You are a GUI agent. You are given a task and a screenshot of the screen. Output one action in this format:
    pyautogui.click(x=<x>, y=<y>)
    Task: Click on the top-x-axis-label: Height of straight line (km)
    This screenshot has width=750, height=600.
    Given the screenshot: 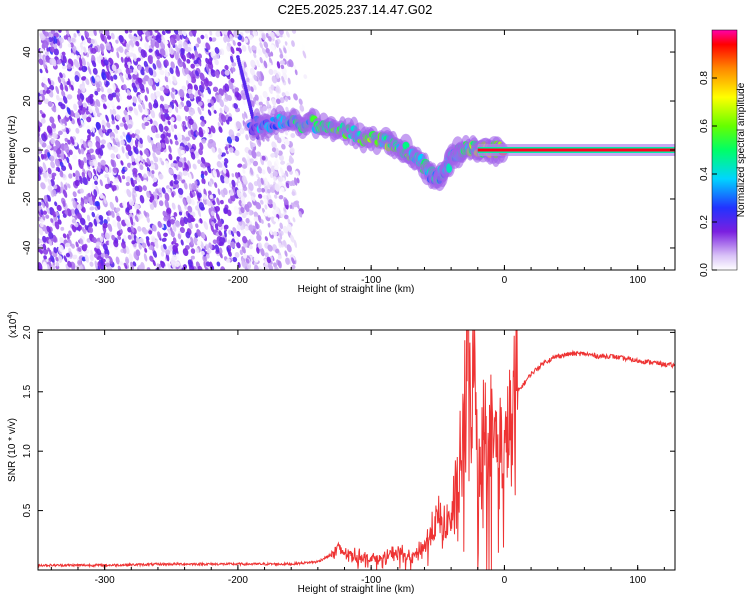 What is the action you would take?
    pyautogui.click(x=356, y=289)
    